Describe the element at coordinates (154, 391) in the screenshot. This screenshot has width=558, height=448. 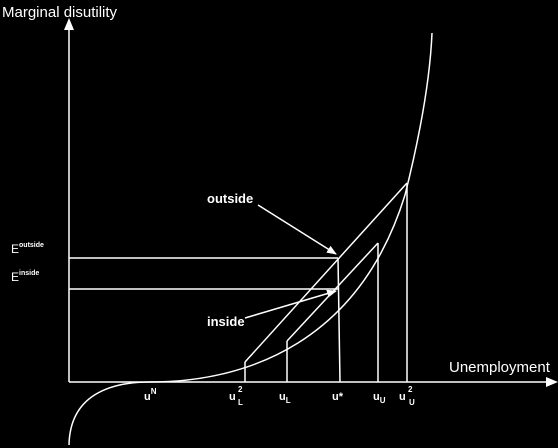
I see `tick-uN-sup: N` at that location.